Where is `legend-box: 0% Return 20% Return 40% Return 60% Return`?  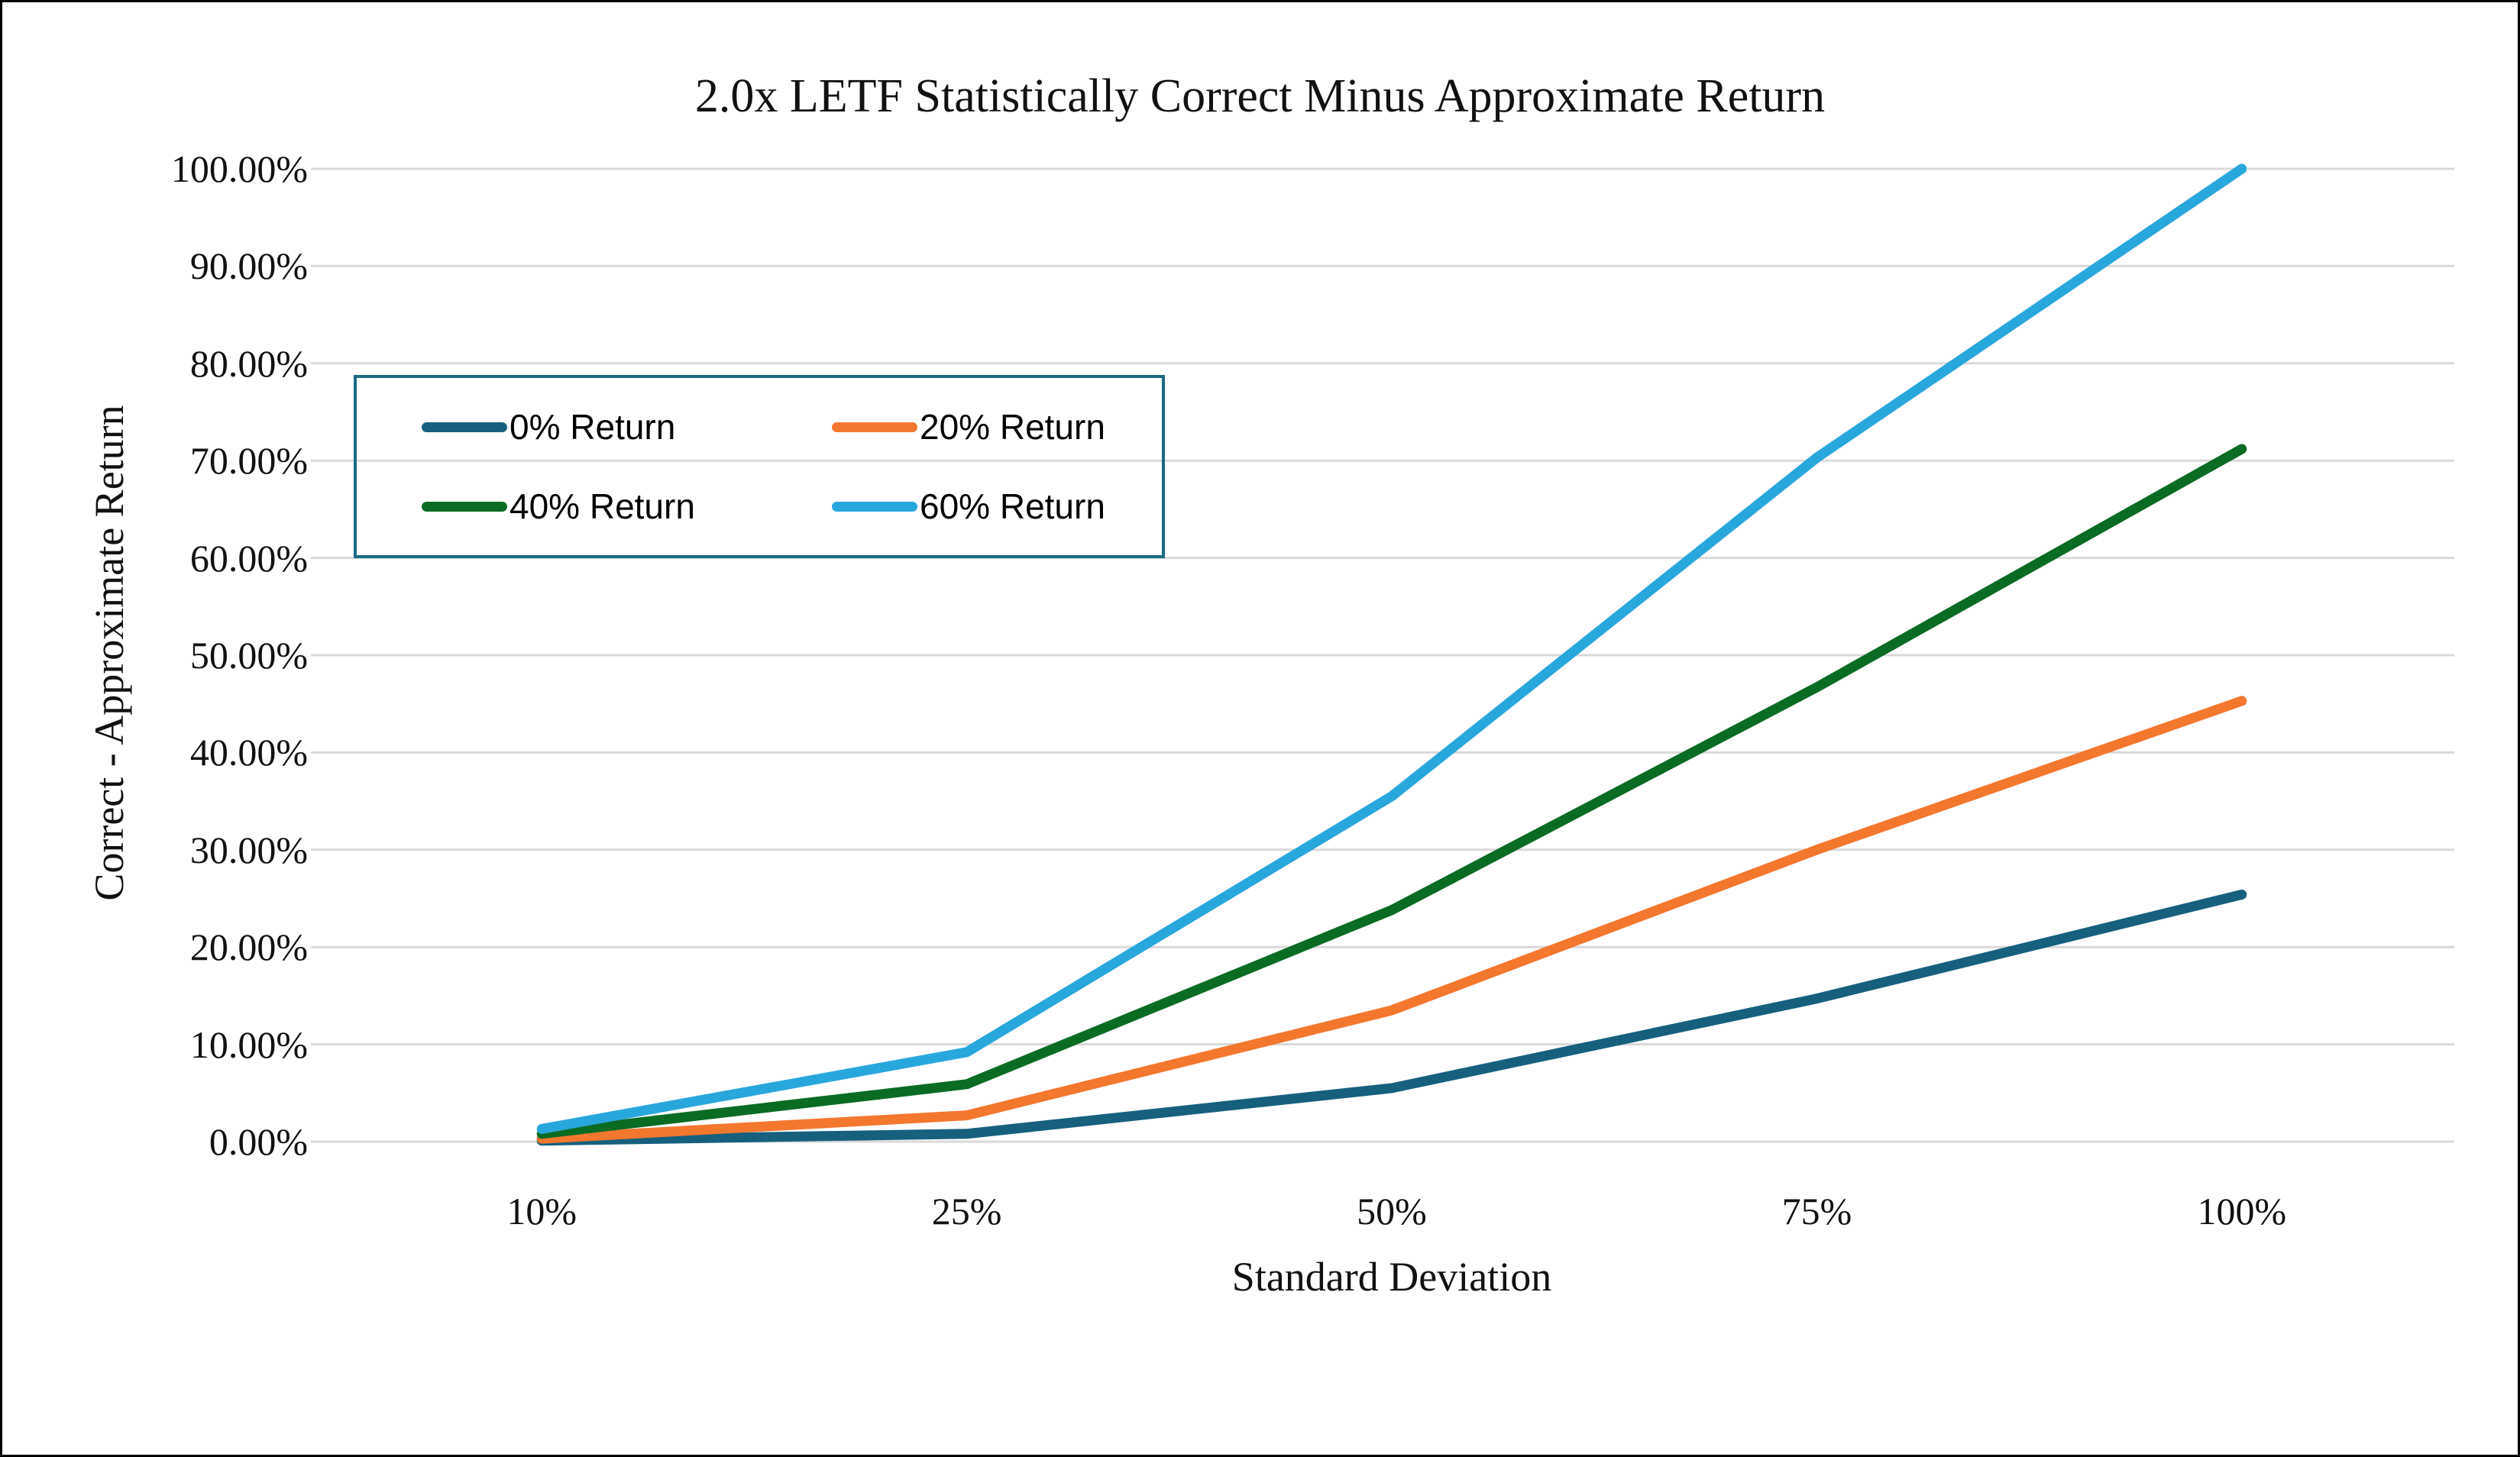 legend-box: 0% Return 20% Return 40% Return 60% Return is located at coordinates (759, 466).